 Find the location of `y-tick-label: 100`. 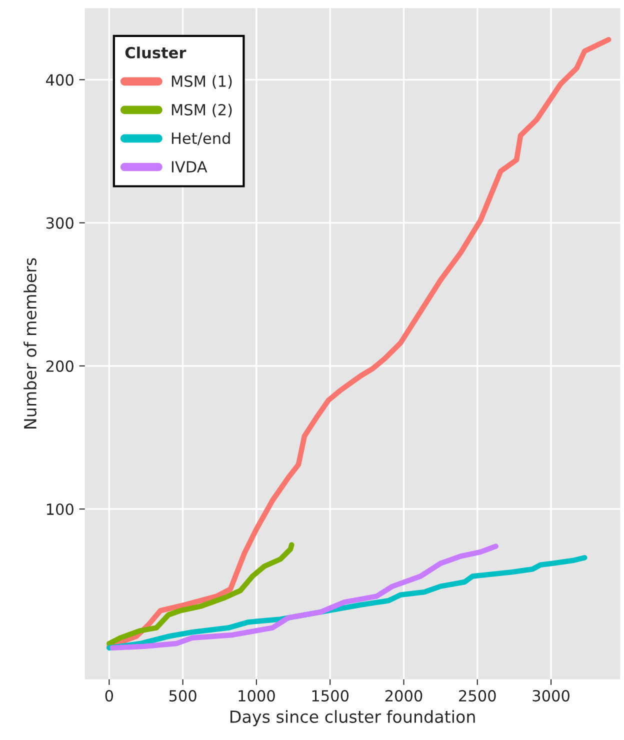

y-tick-label: 100 is located at coordinates (60, 509).